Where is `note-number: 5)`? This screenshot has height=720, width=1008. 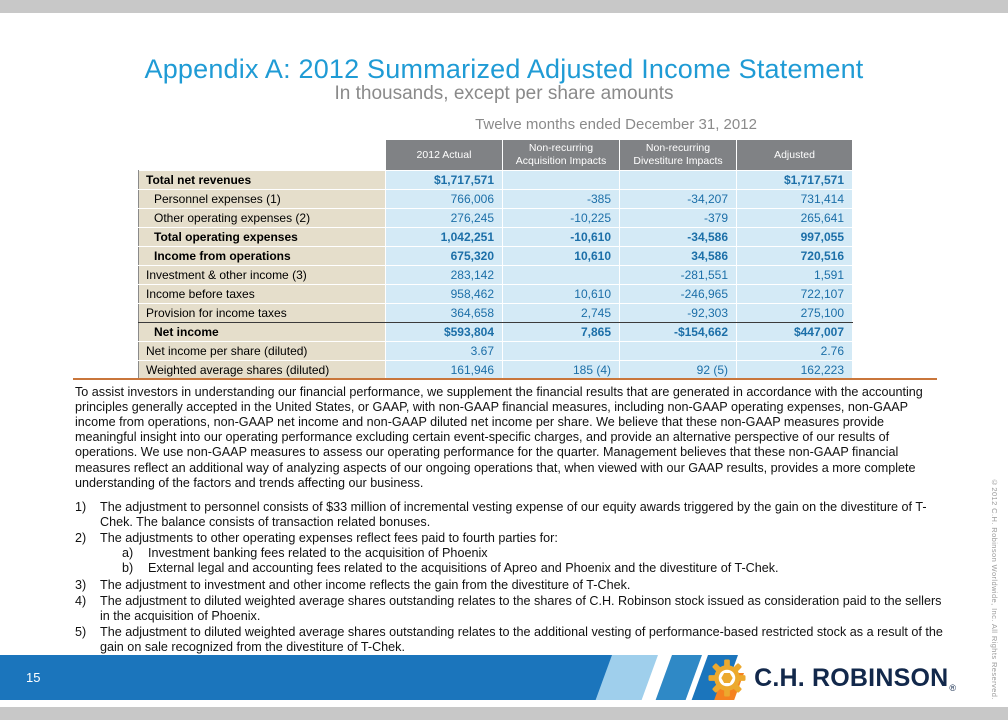
note-number: 5) is located at coordinates (81, 631).